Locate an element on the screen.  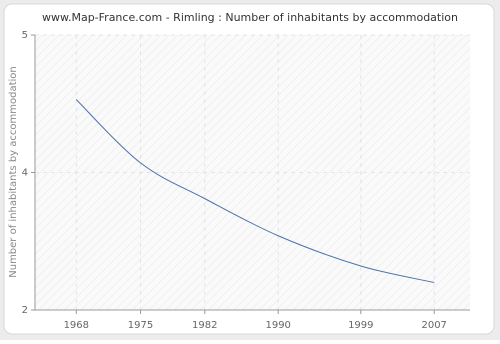
x-tick-label: 1982 is located at coordinates (204, 325).